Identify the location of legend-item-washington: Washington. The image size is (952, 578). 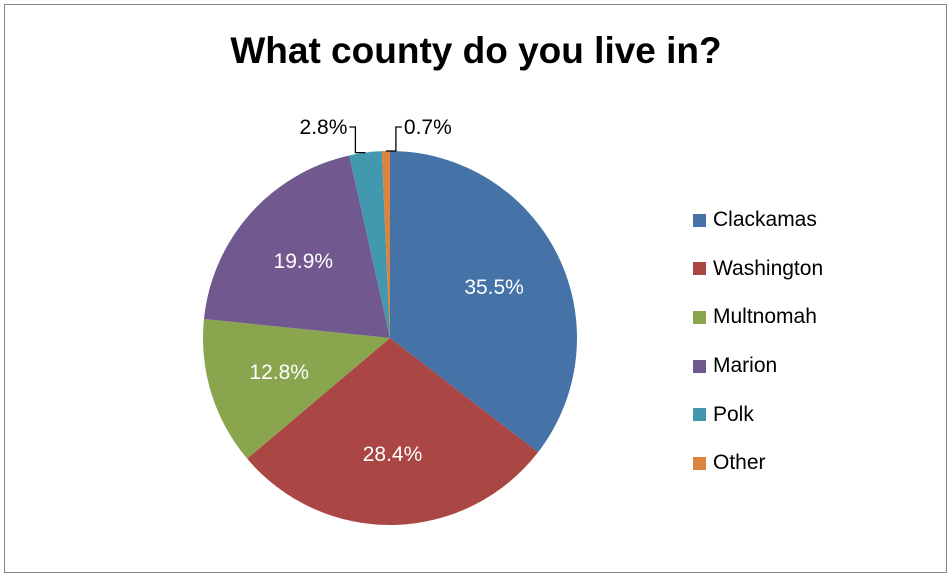
(813, 269).